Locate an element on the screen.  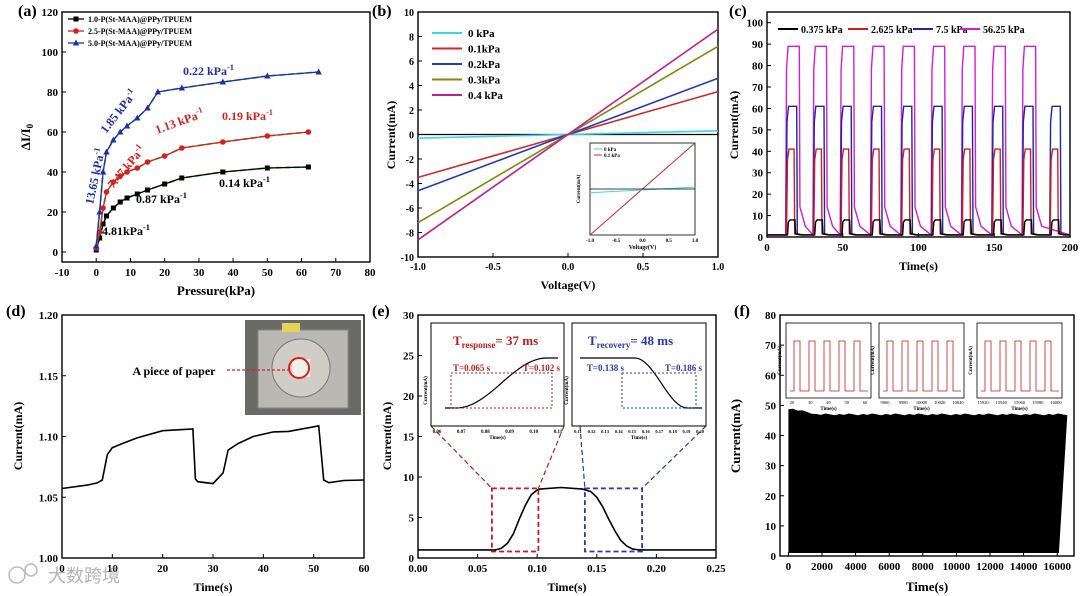
x-tick-label: -1.0 is located at coordinates (418, 267).